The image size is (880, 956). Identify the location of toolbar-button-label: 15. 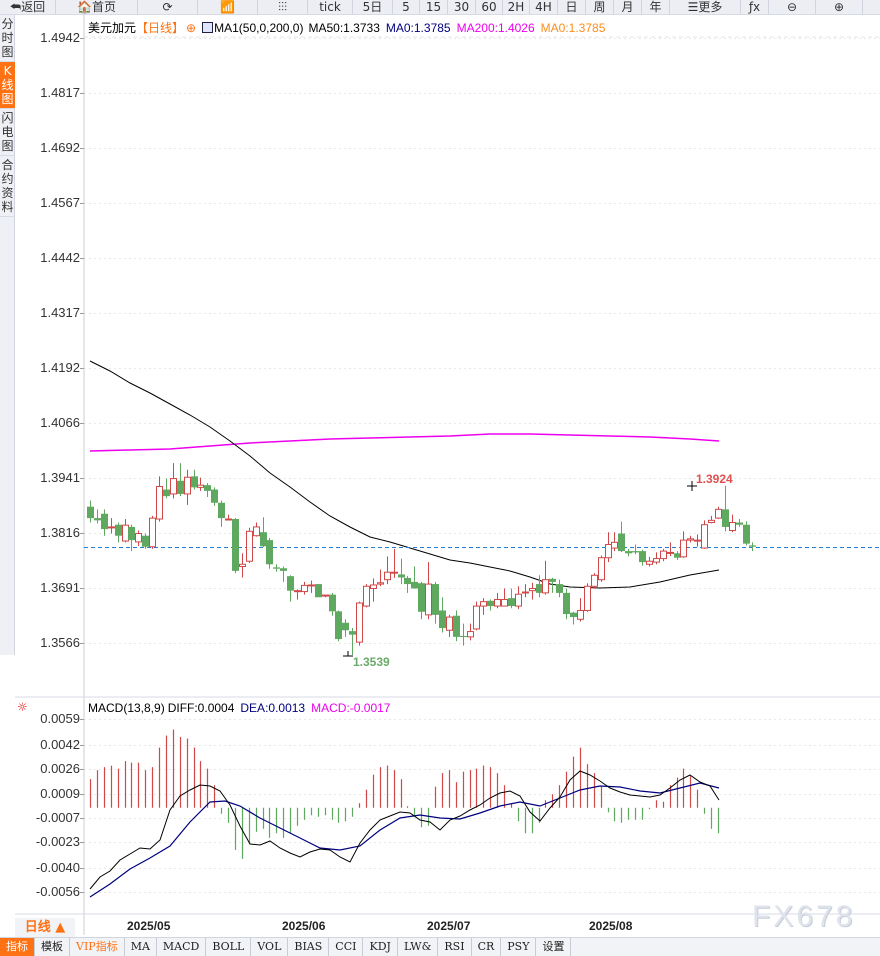
(433, 7).